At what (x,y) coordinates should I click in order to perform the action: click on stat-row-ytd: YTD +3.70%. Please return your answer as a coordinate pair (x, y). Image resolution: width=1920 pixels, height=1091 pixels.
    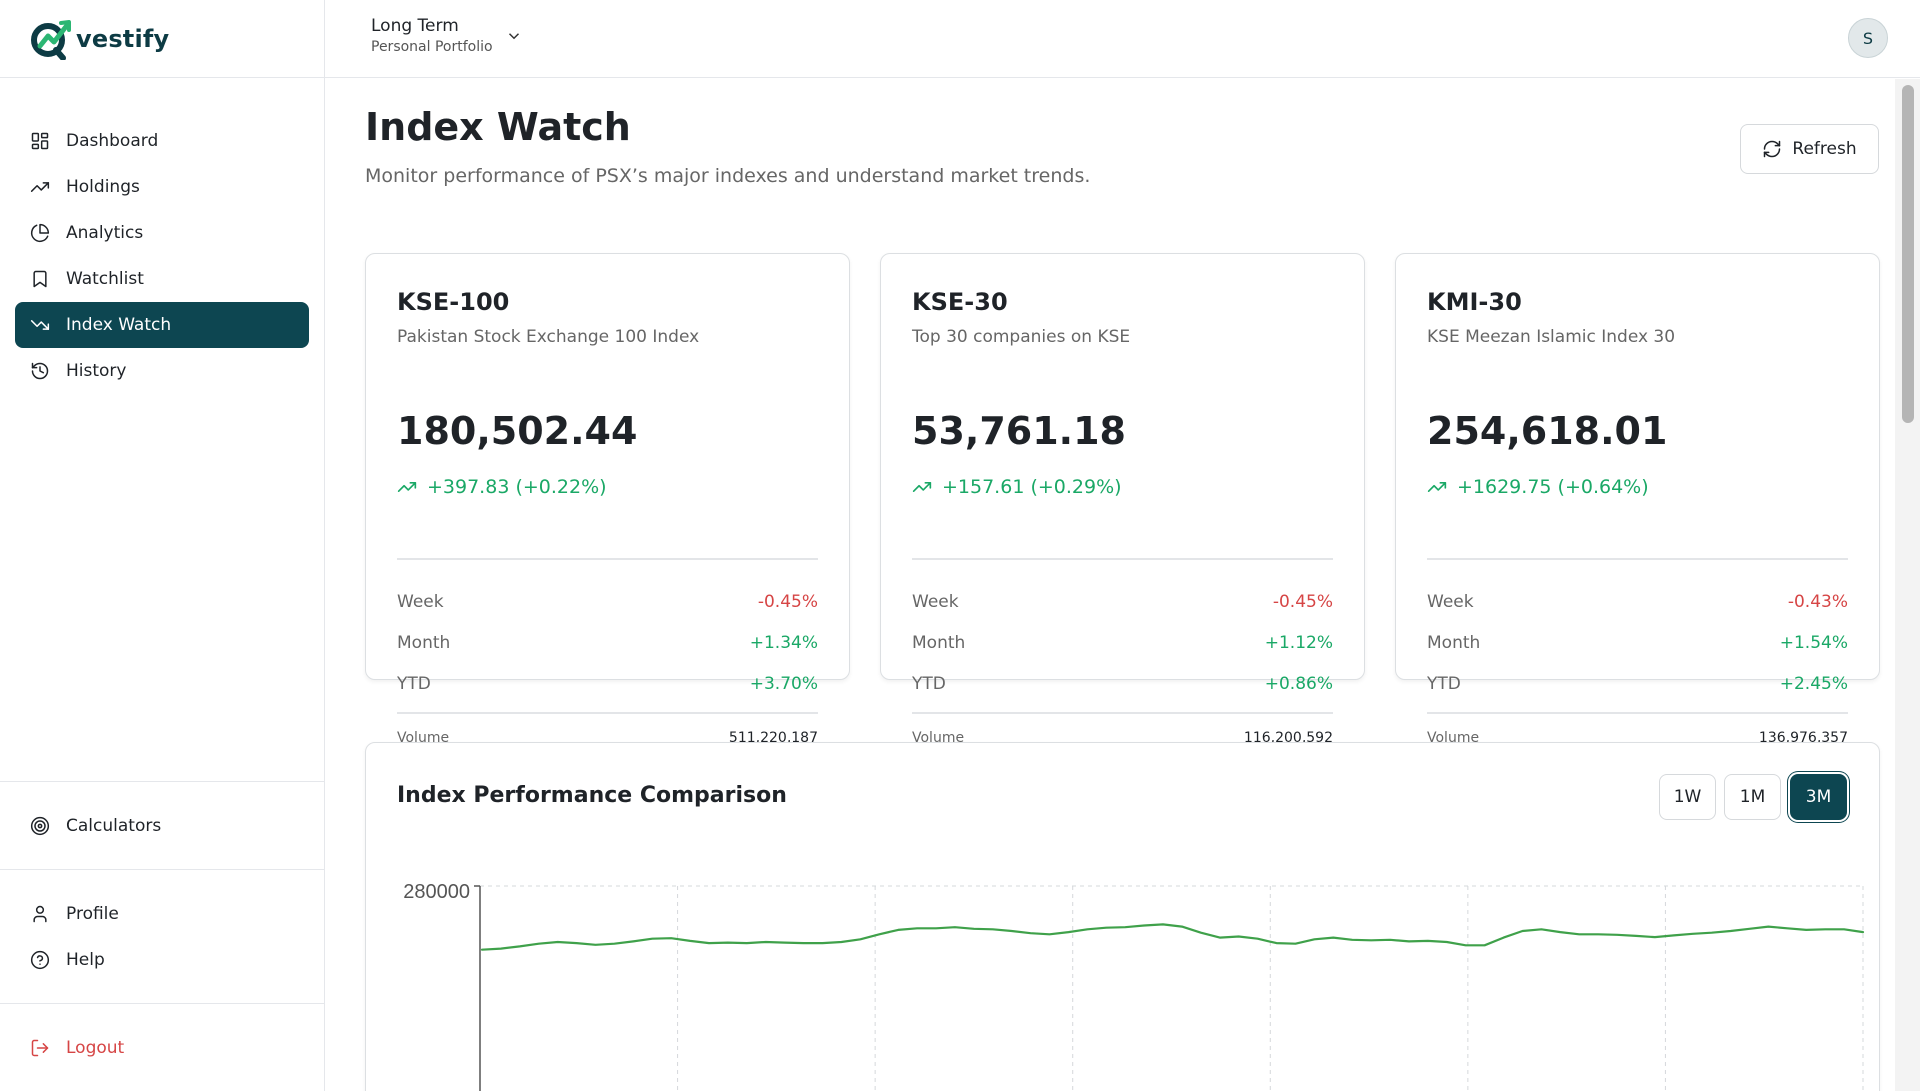
    Looking at the image, I should click on (607, 684).